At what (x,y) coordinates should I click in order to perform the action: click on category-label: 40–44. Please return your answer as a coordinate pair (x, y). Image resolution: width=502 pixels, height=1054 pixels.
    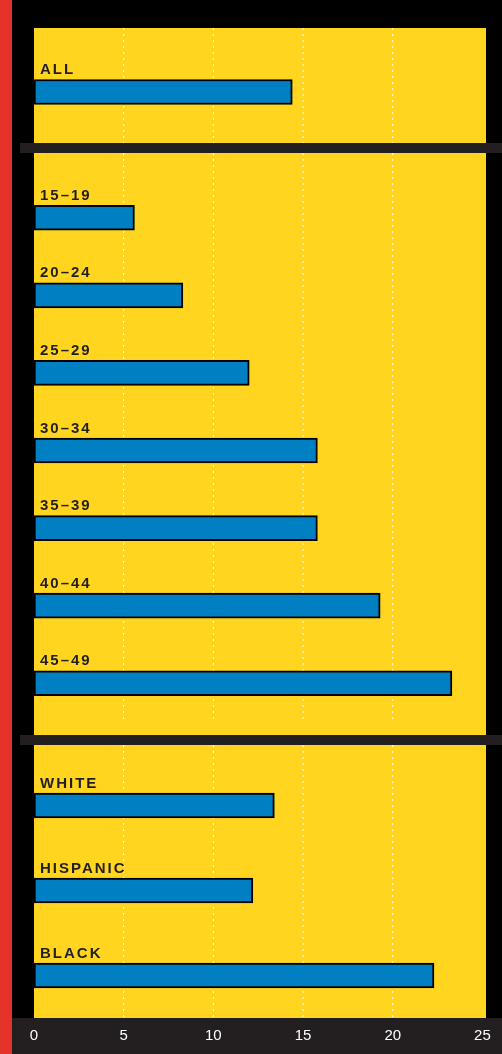
    Looking at the image, I should click on (66, 582).